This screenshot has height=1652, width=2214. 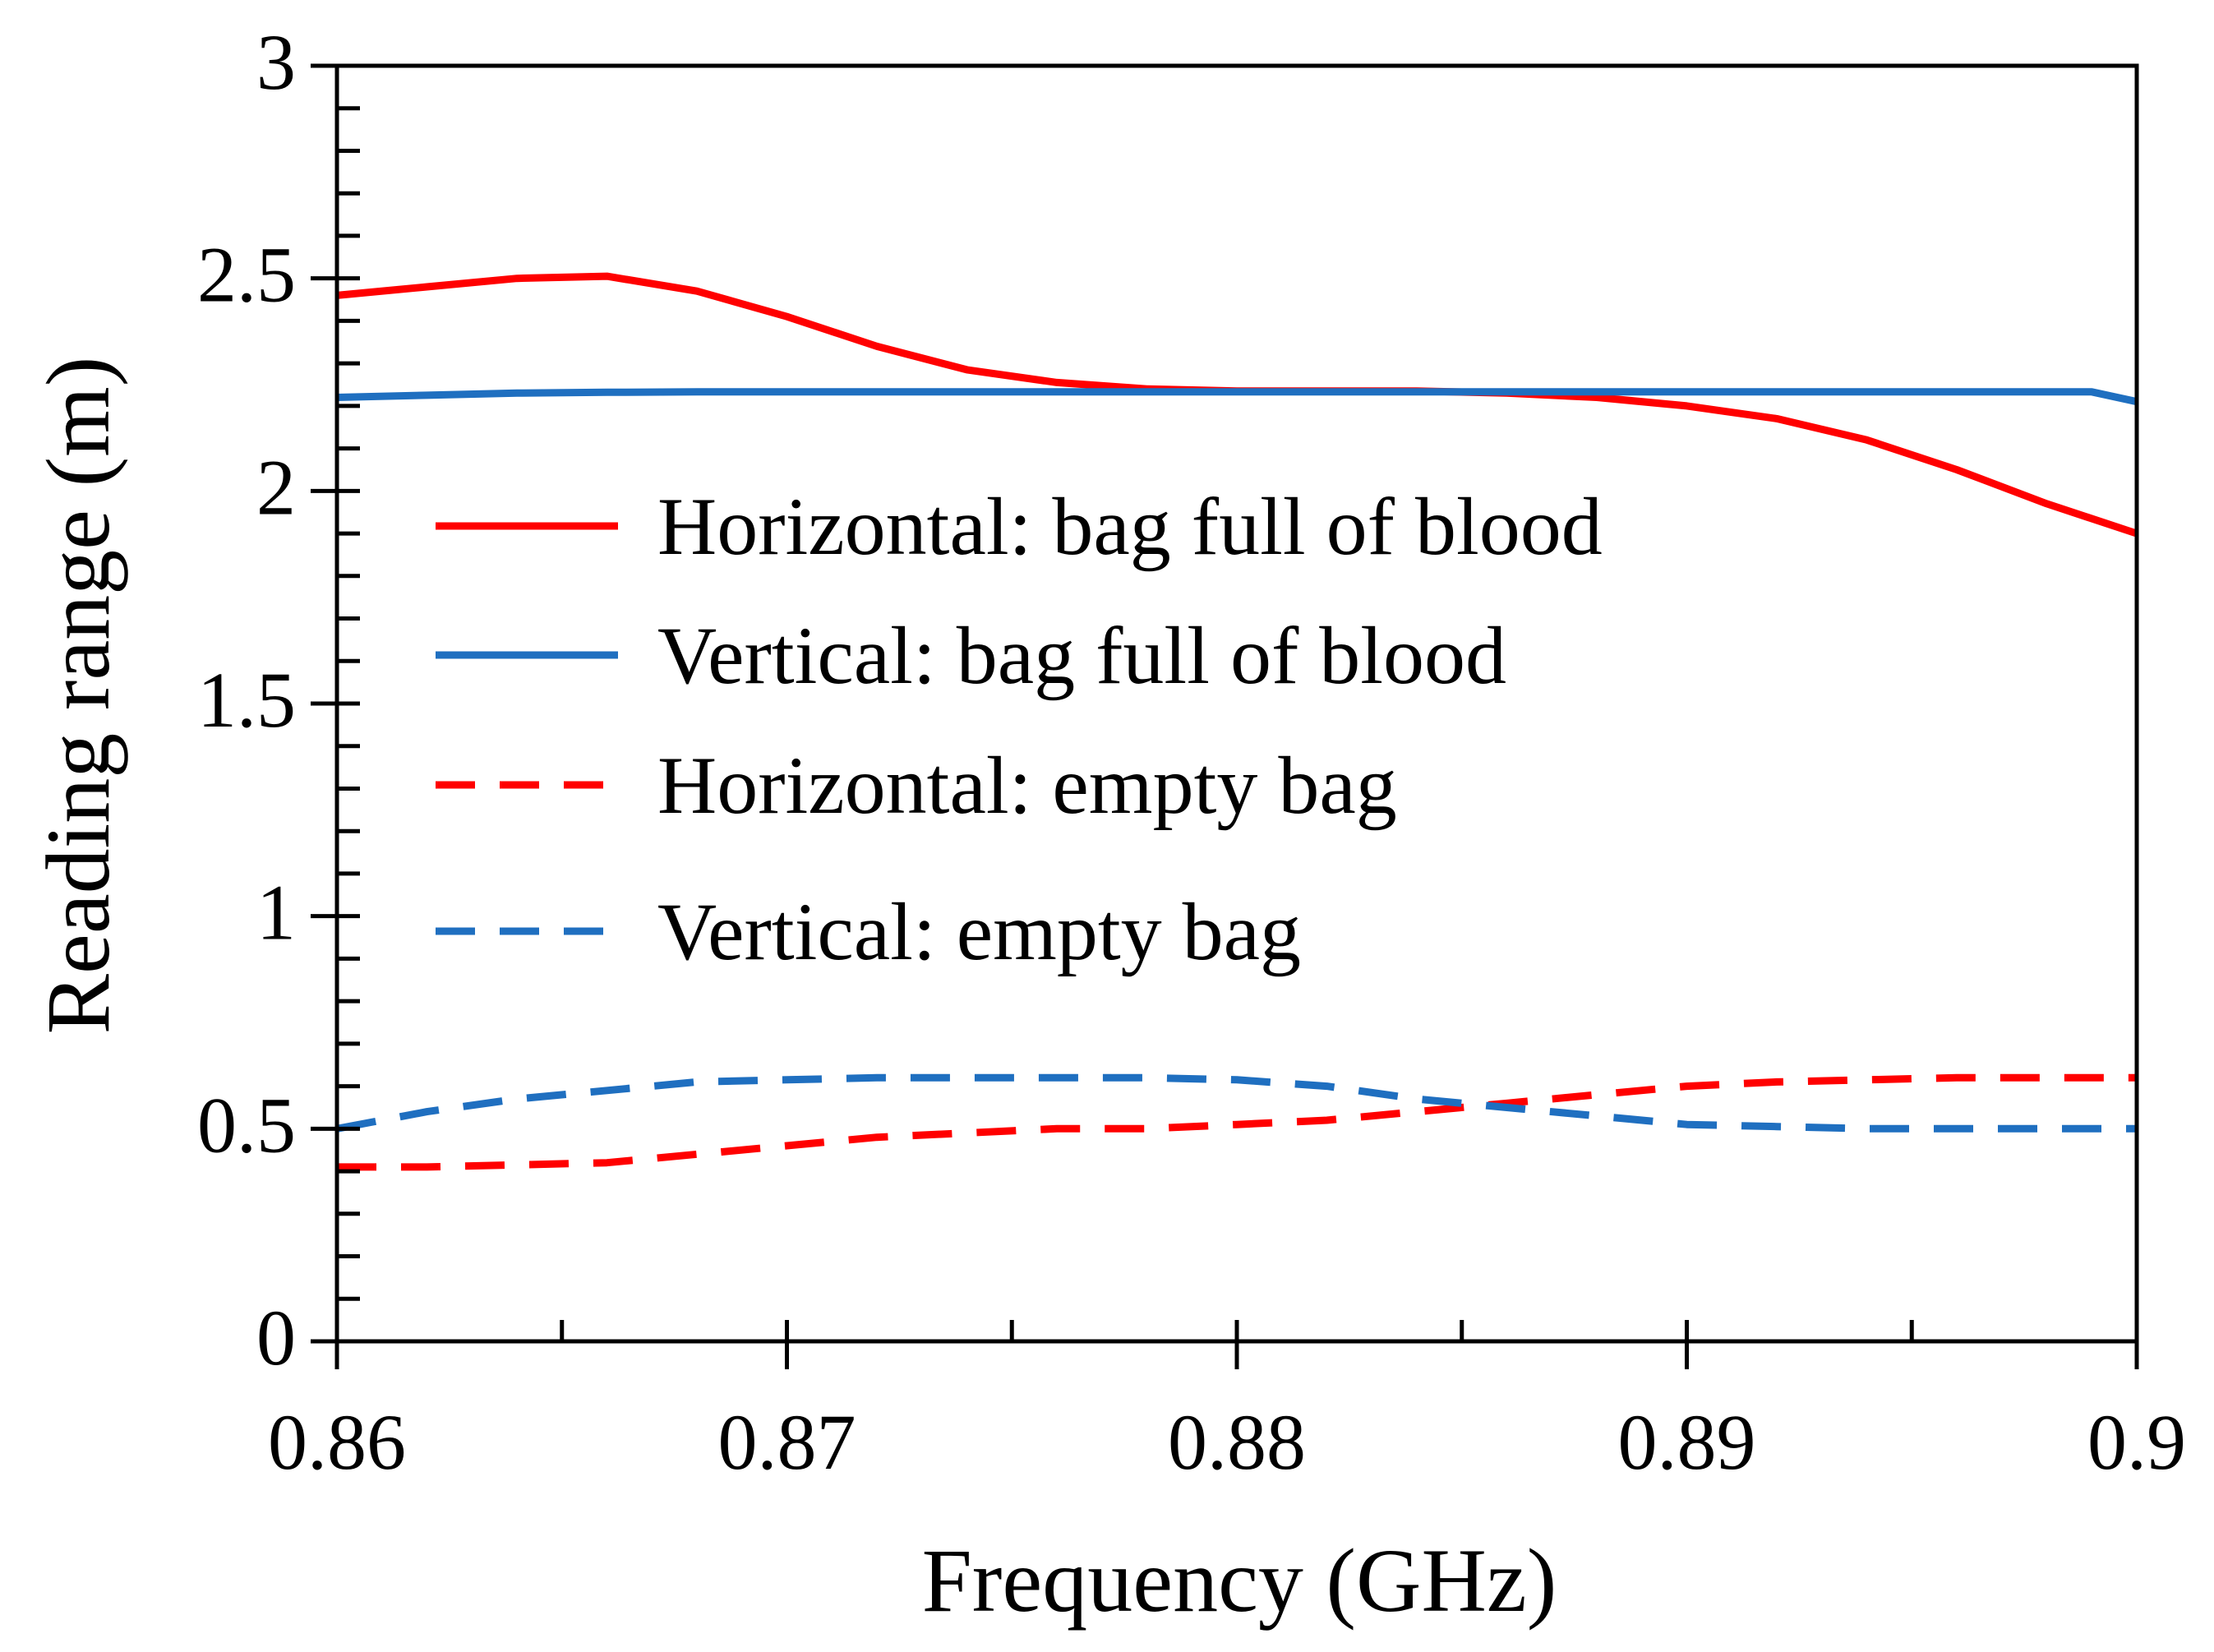 I want to click on y-tick-label: 0.5, so click(x=246, y=1125).